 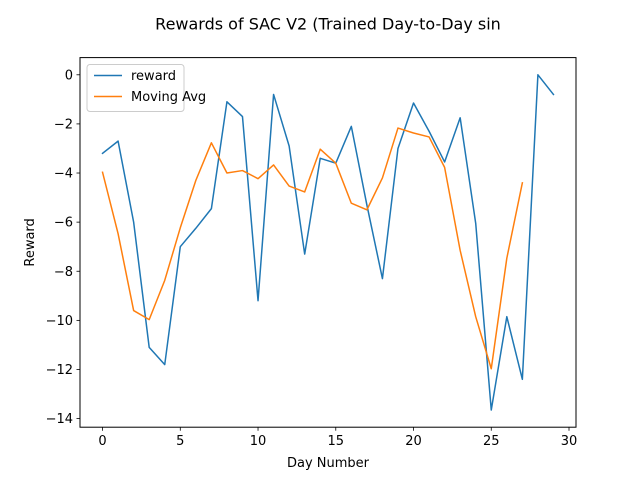 I want to click on x-axis-label: Day Number, so click(x=328, y=463).